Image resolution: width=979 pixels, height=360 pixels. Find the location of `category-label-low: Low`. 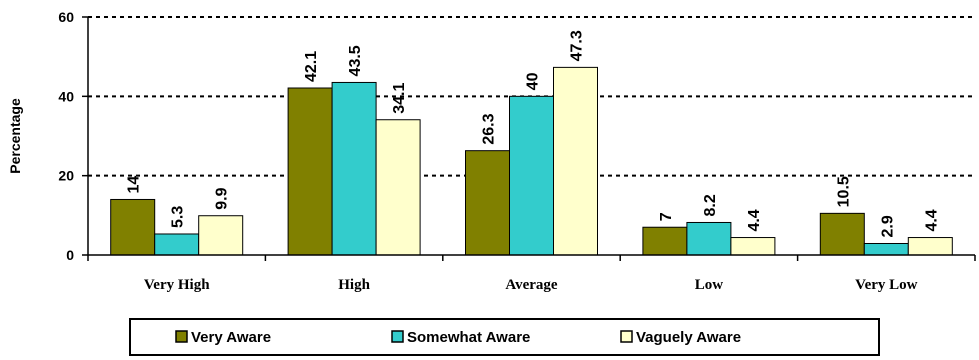

category-label-low: Low is located at coordinates (709, 285).